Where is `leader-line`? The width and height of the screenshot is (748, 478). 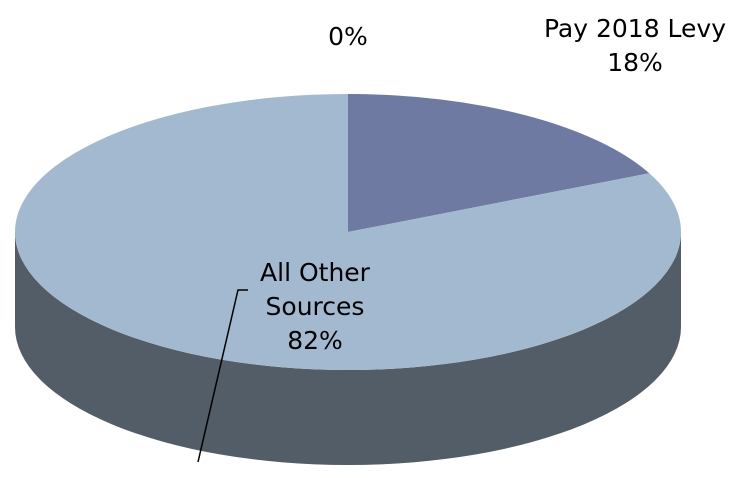 leader-line is located at coordinates (222, 376).